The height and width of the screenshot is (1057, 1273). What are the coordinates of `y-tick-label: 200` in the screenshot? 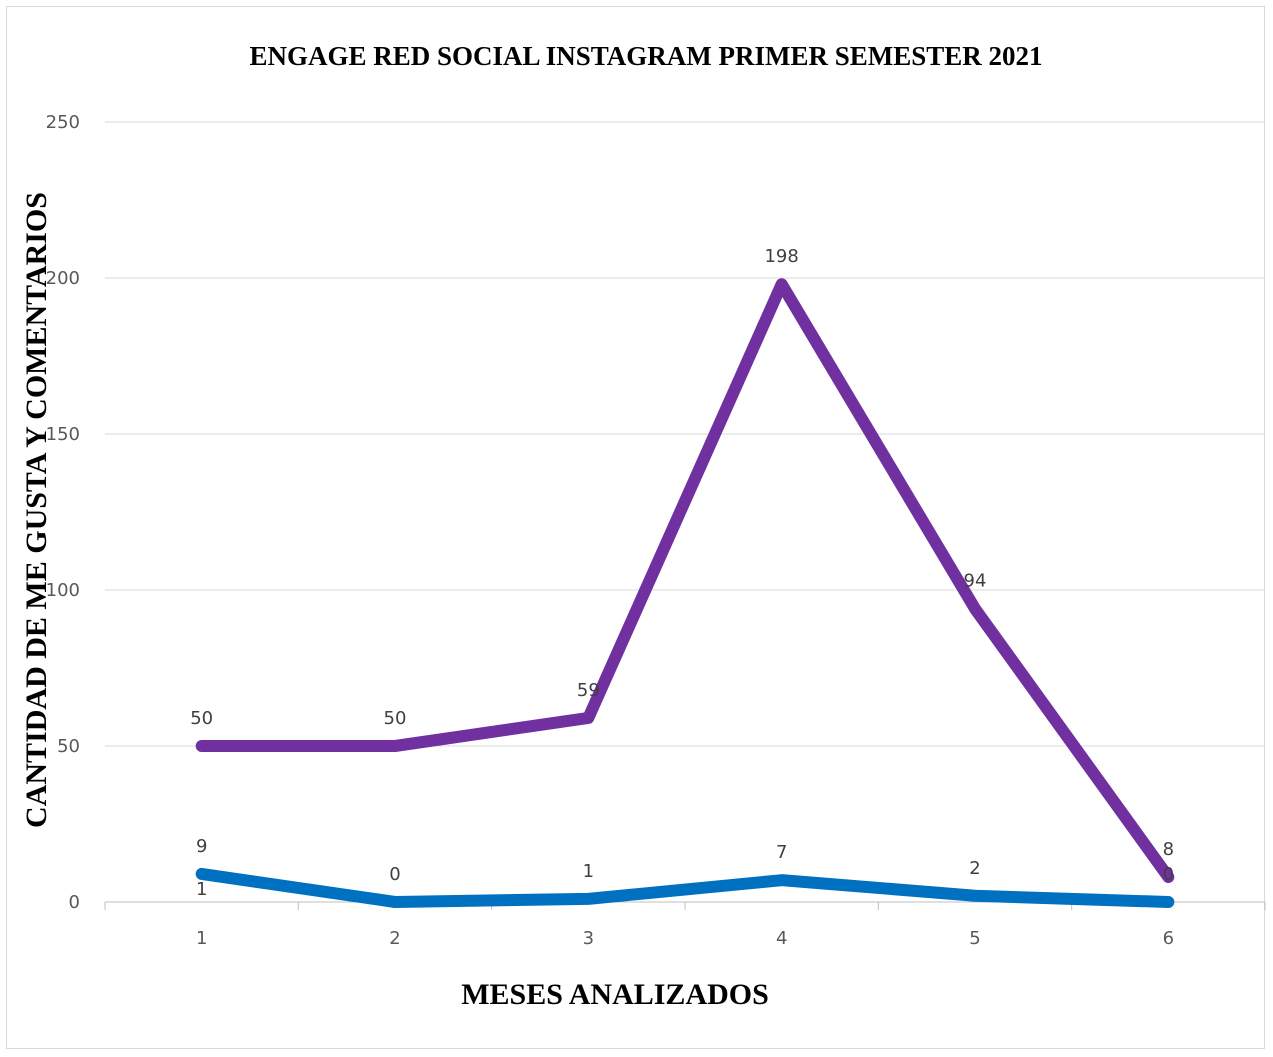 It's located at (63, 278).